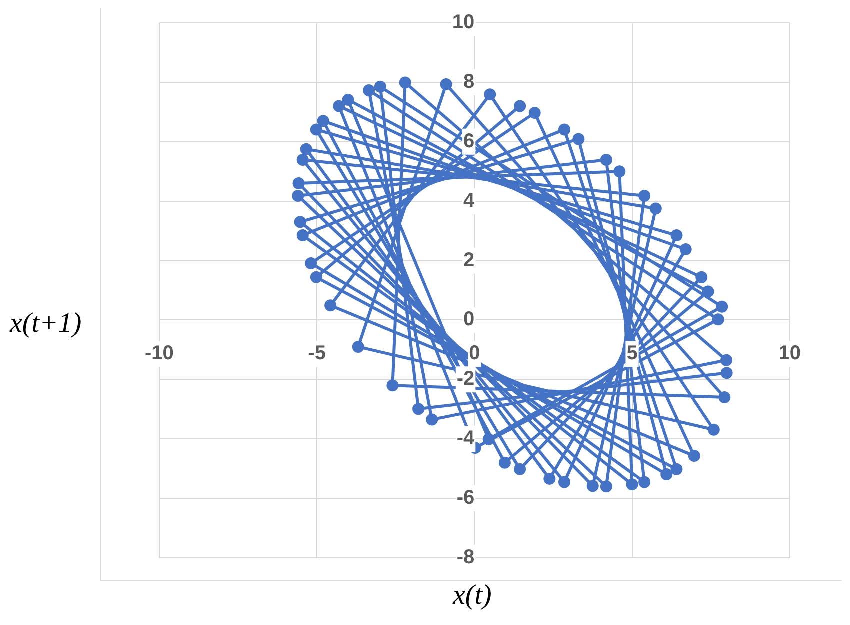 The width and height of the screenshot is (850, 625). What do you see at coordinates (789, 353) in the screenshot?
I see `x-tick-label: 10` at bounding box center [789, 353].